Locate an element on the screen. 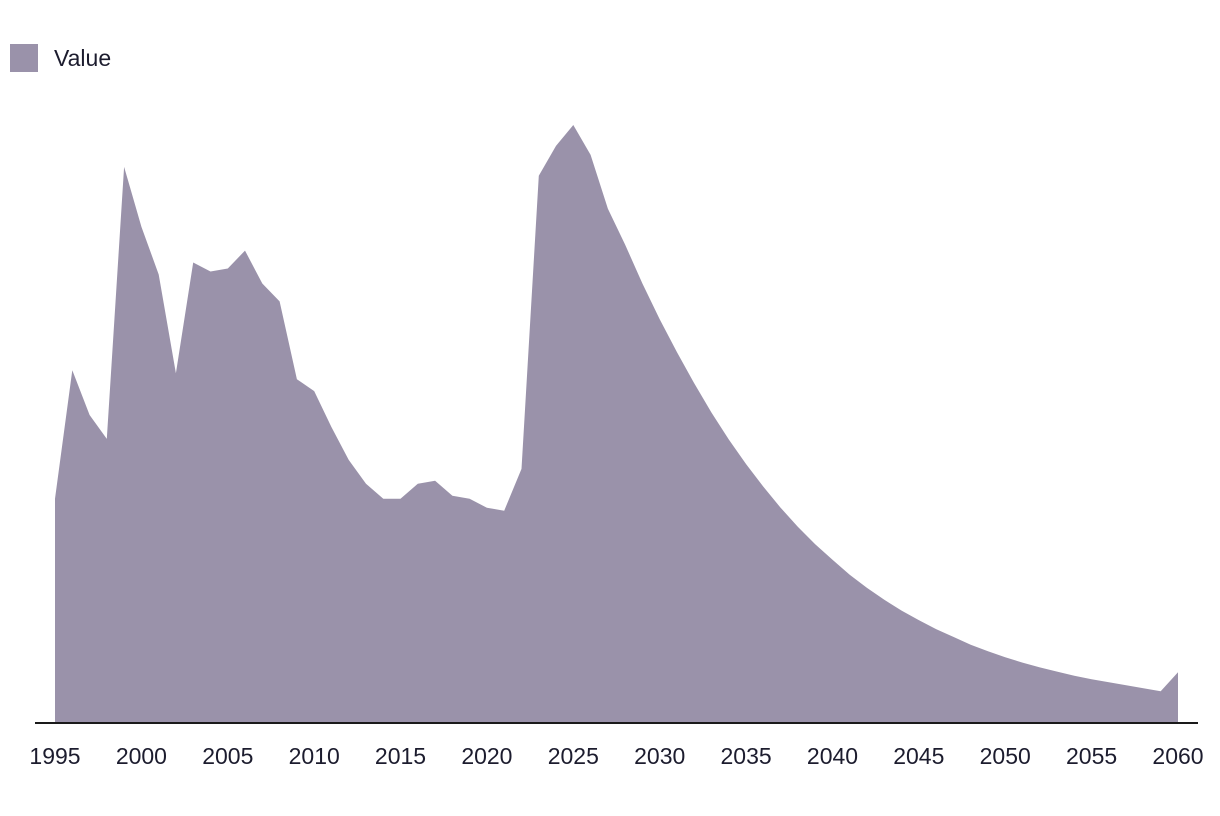  x-tick-label: 2035 is located at coordinates (746, 756).